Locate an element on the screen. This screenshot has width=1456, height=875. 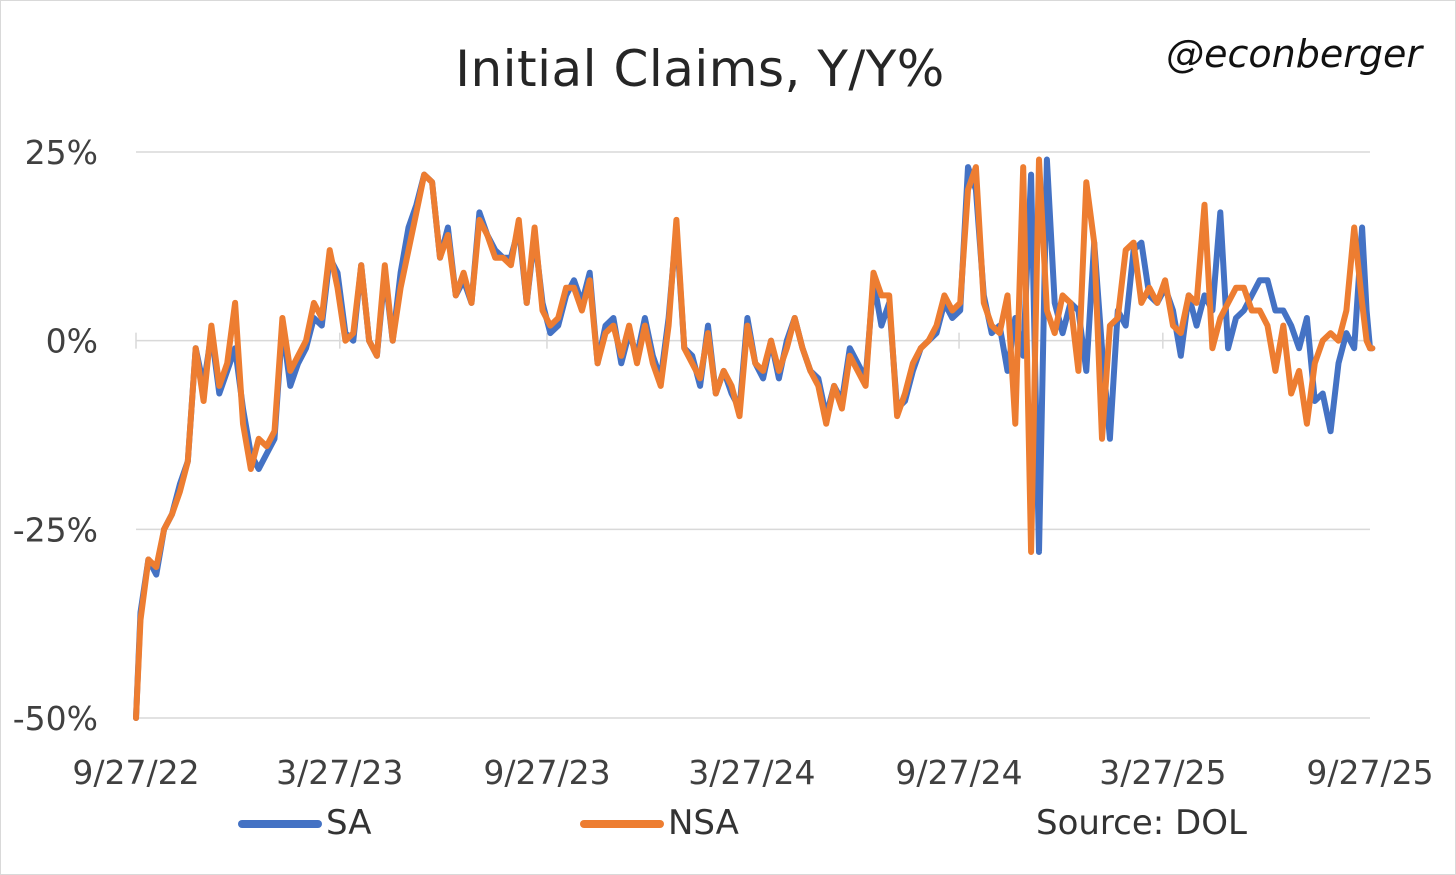
y-tick-label: 25% is located at coordinates (61, 152).